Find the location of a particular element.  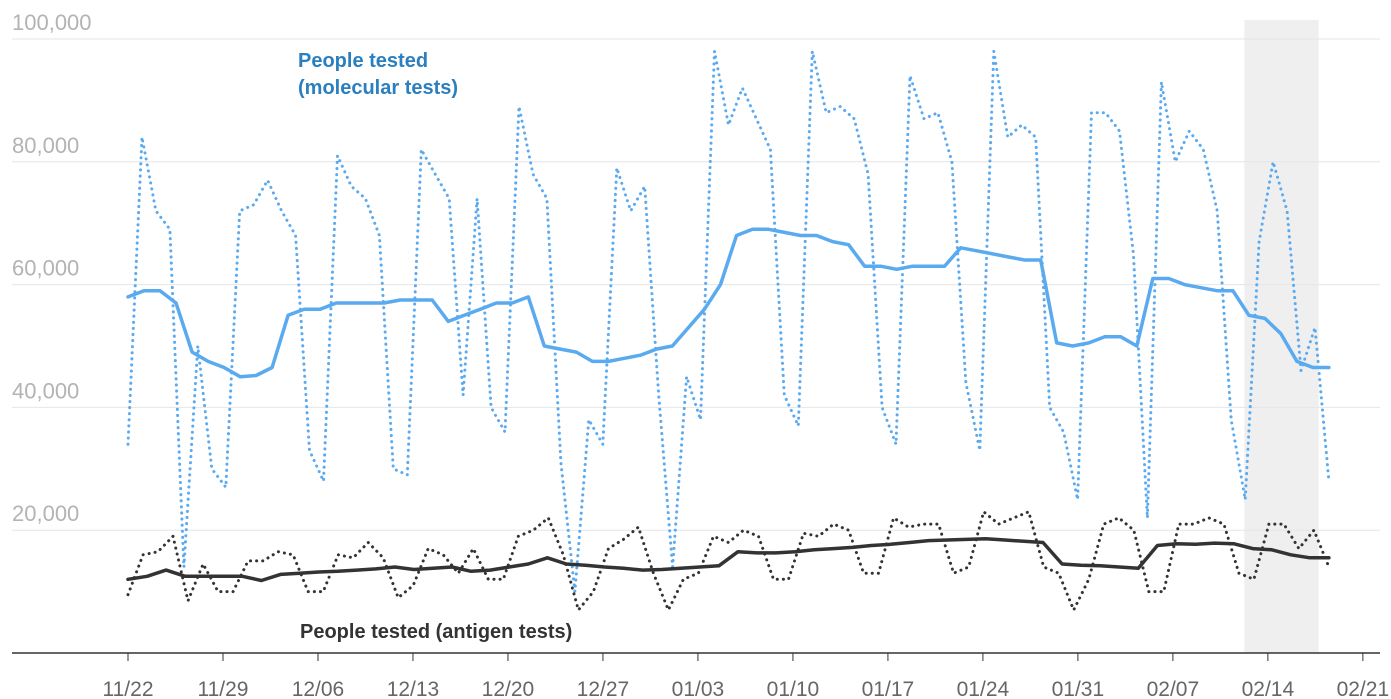

series-antigen_avg is located at coordinates (728, 560).